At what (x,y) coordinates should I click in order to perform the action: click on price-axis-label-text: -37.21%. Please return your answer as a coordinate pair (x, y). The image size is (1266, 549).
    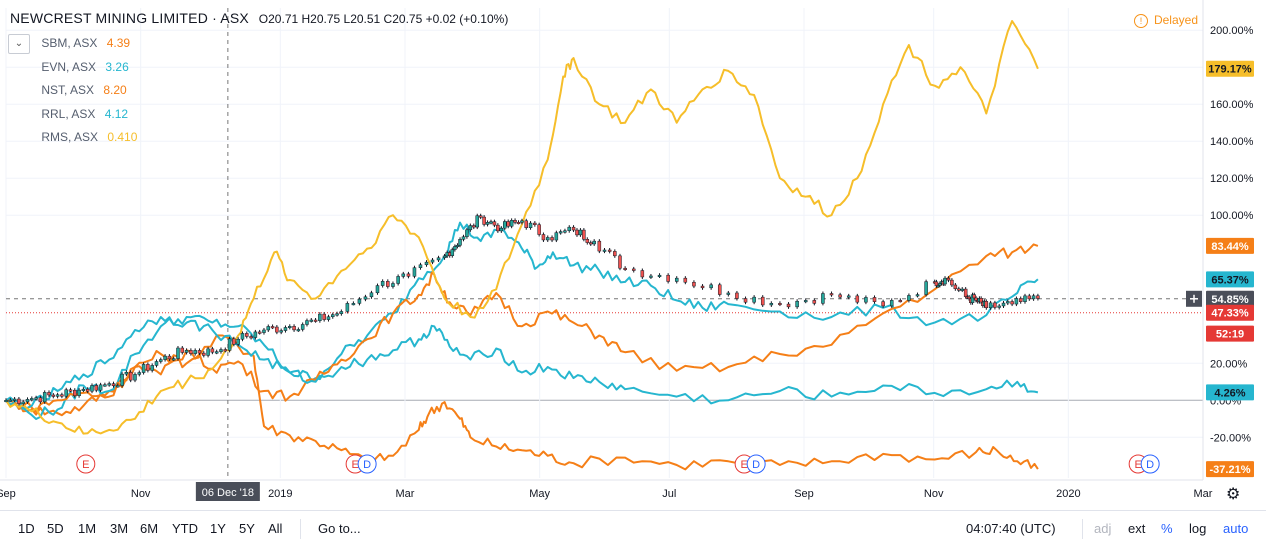
    Looking at the image, I should click on (1230, 470).